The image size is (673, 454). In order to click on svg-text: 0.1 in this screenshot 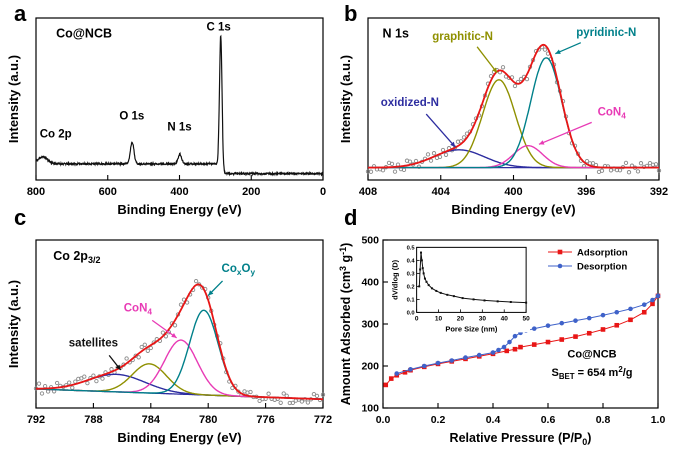, I will do `click(411, 300)`.